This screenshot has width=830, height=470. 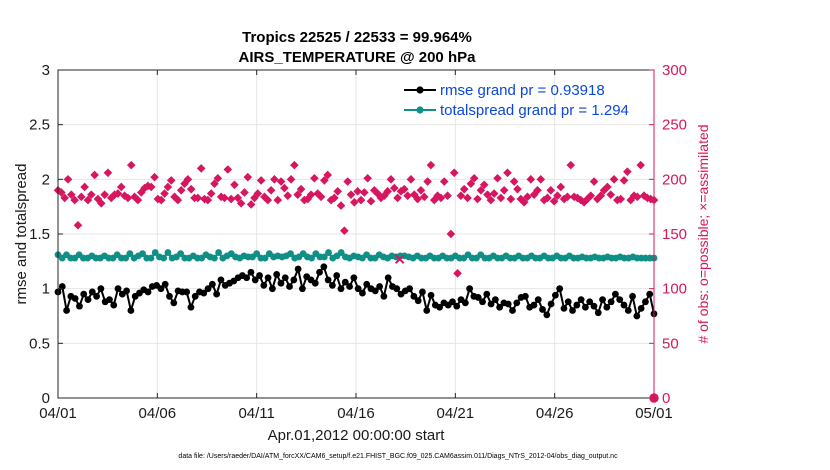 I want to click on y-left-tick-label: 2, so click(x=46, y=179).